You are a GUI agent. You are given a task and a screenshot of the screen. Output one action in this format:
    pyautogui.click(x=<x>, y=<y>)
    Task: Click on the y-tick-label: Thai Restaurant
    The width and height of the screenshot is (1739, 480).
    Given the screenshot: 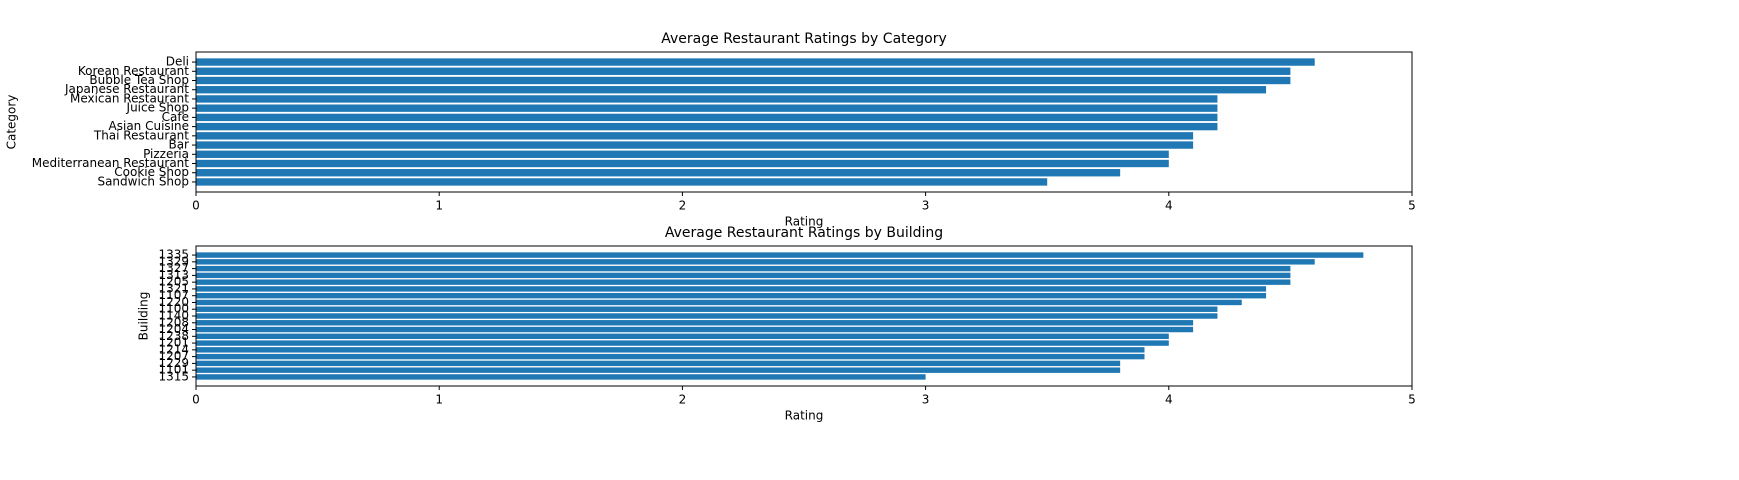 What is the action you would take?
    pyautogui.click(x=141, y=135)
    